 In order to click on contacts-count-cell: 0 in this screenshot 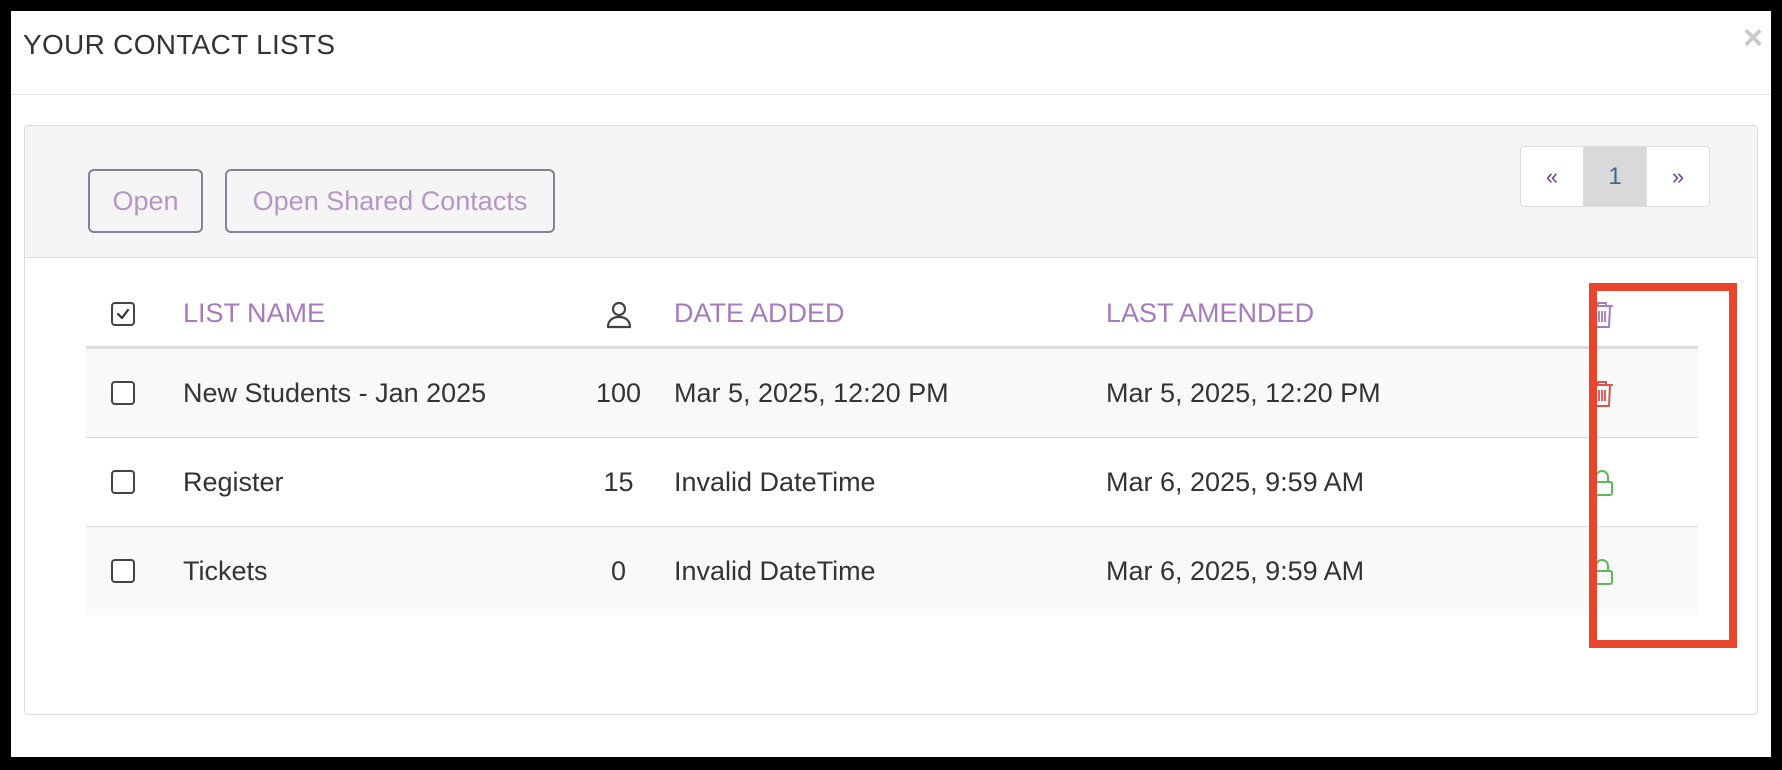, I will do `click(618, 570)`.